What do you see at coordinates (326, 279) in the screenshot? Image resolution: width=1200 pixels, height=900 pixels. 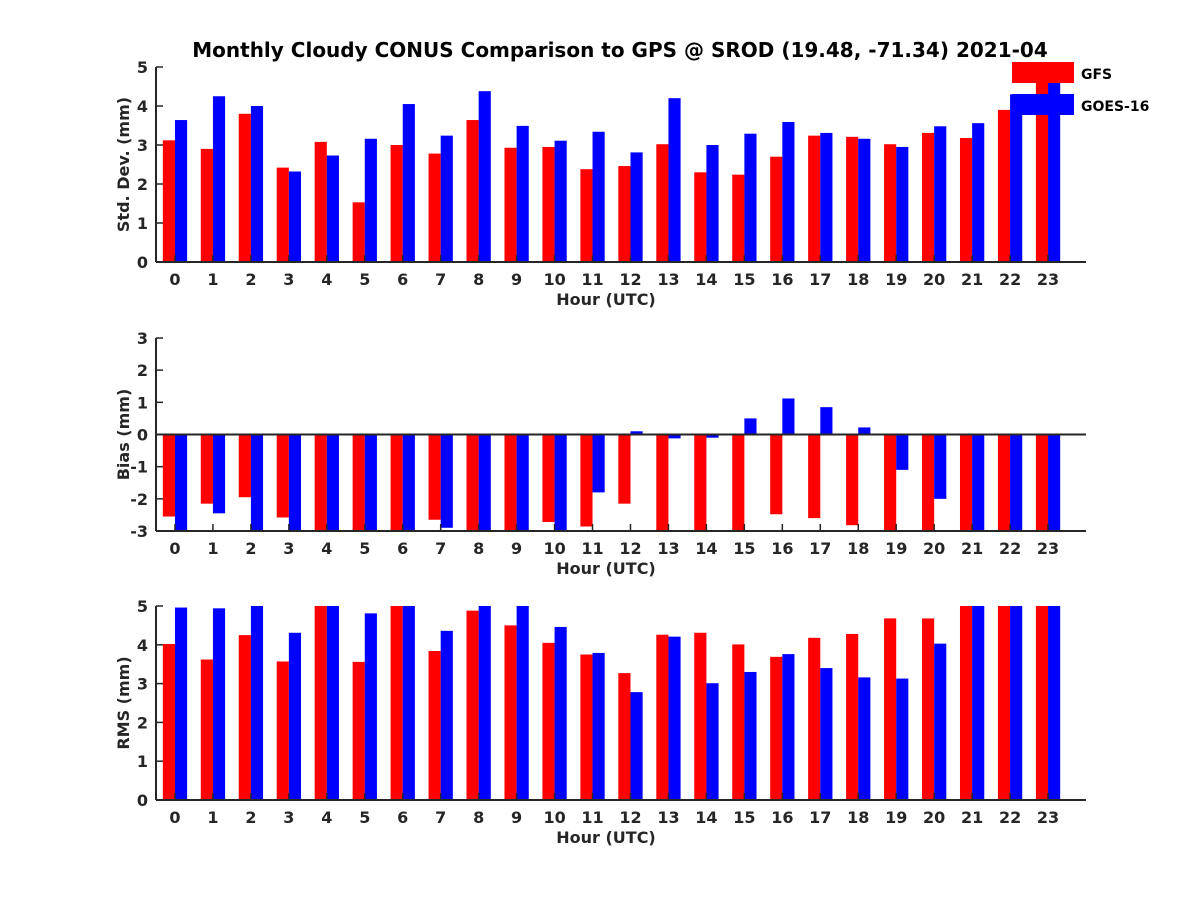 I see `x-tick-label: 4` at bounding box center [326, 279].